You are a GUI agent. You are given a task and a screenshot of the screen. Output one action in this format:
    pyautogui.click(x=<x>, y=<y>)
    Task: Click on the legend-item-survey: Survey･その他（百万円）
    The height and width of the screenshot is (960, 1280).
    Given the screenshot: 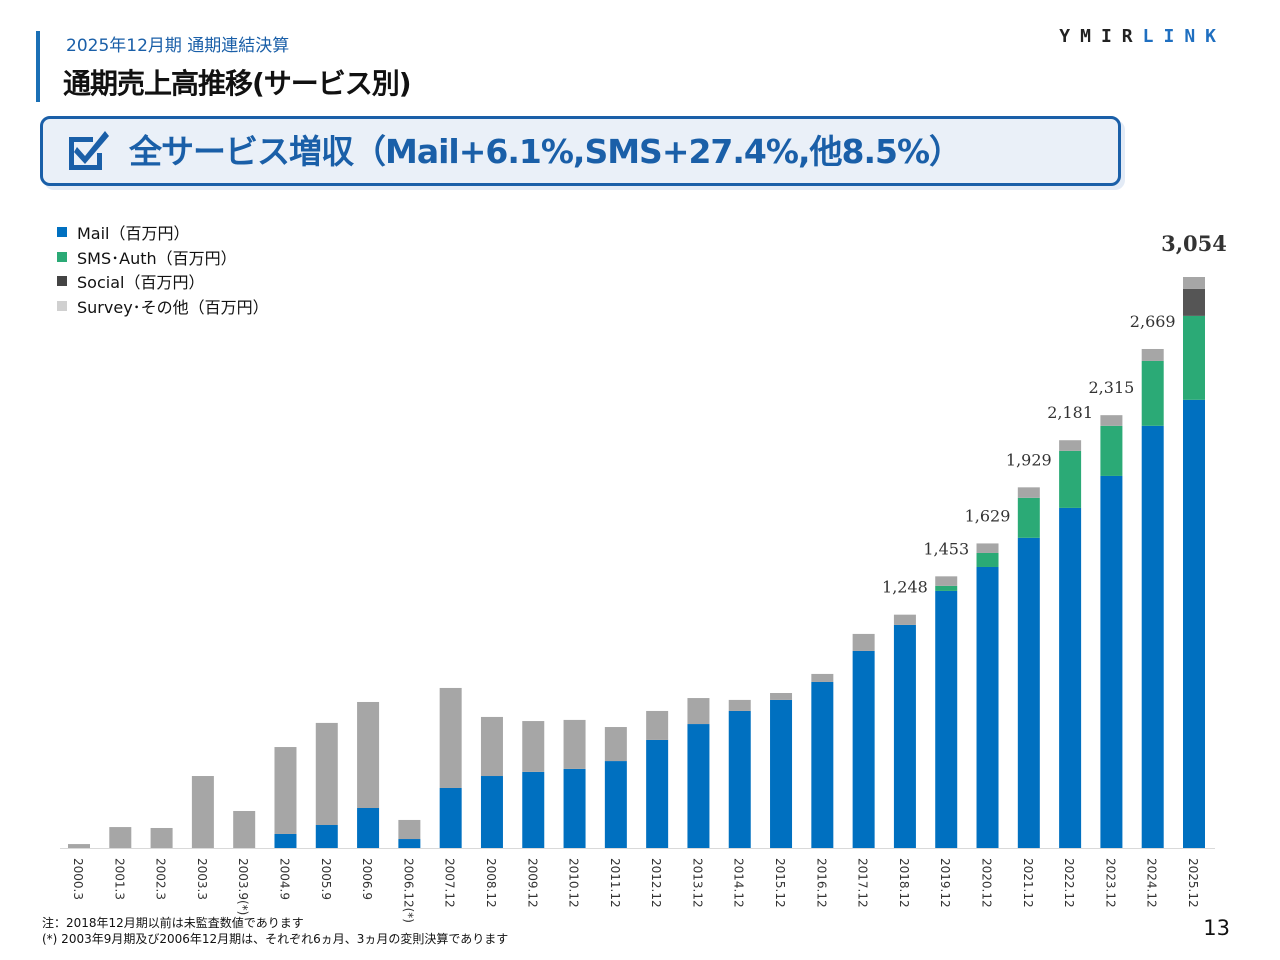 What is the action you would take?
    pyautogui.click(x=163, y=306)
    